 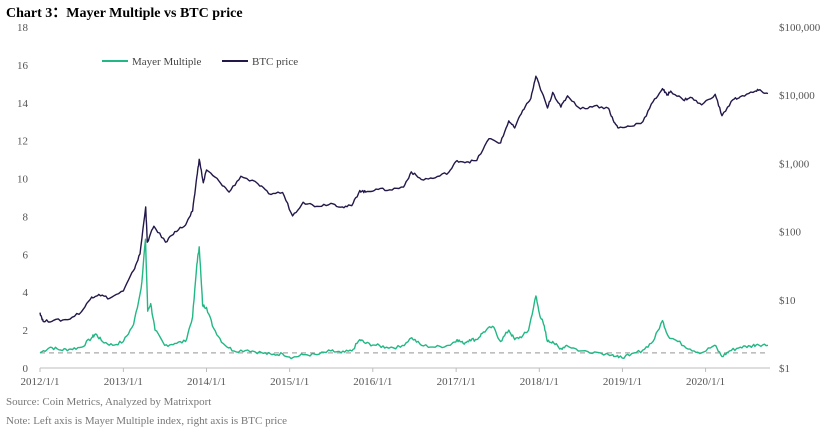 I want to click on right-y-tick-label: $10, so click(x=787, y=301).